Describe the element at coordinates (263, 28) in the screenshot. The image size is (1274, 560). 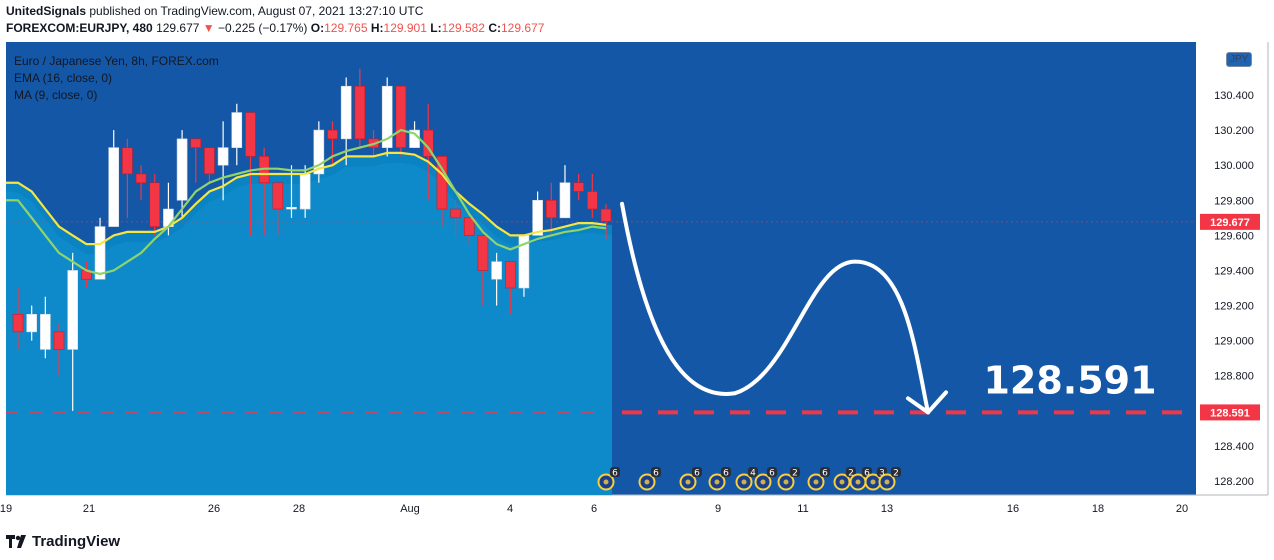
I see `price-change: −0.225 (−0.17%)` at that location.